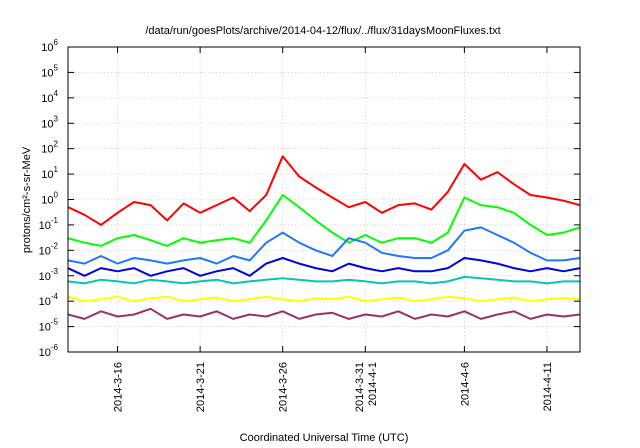 The height and width of the screenshot is (448, 640). What do you see at coordinates (465, 384) in the screenshot?
I see `x-tick-label: 2014-4-6` at bounding box center [465, 384].